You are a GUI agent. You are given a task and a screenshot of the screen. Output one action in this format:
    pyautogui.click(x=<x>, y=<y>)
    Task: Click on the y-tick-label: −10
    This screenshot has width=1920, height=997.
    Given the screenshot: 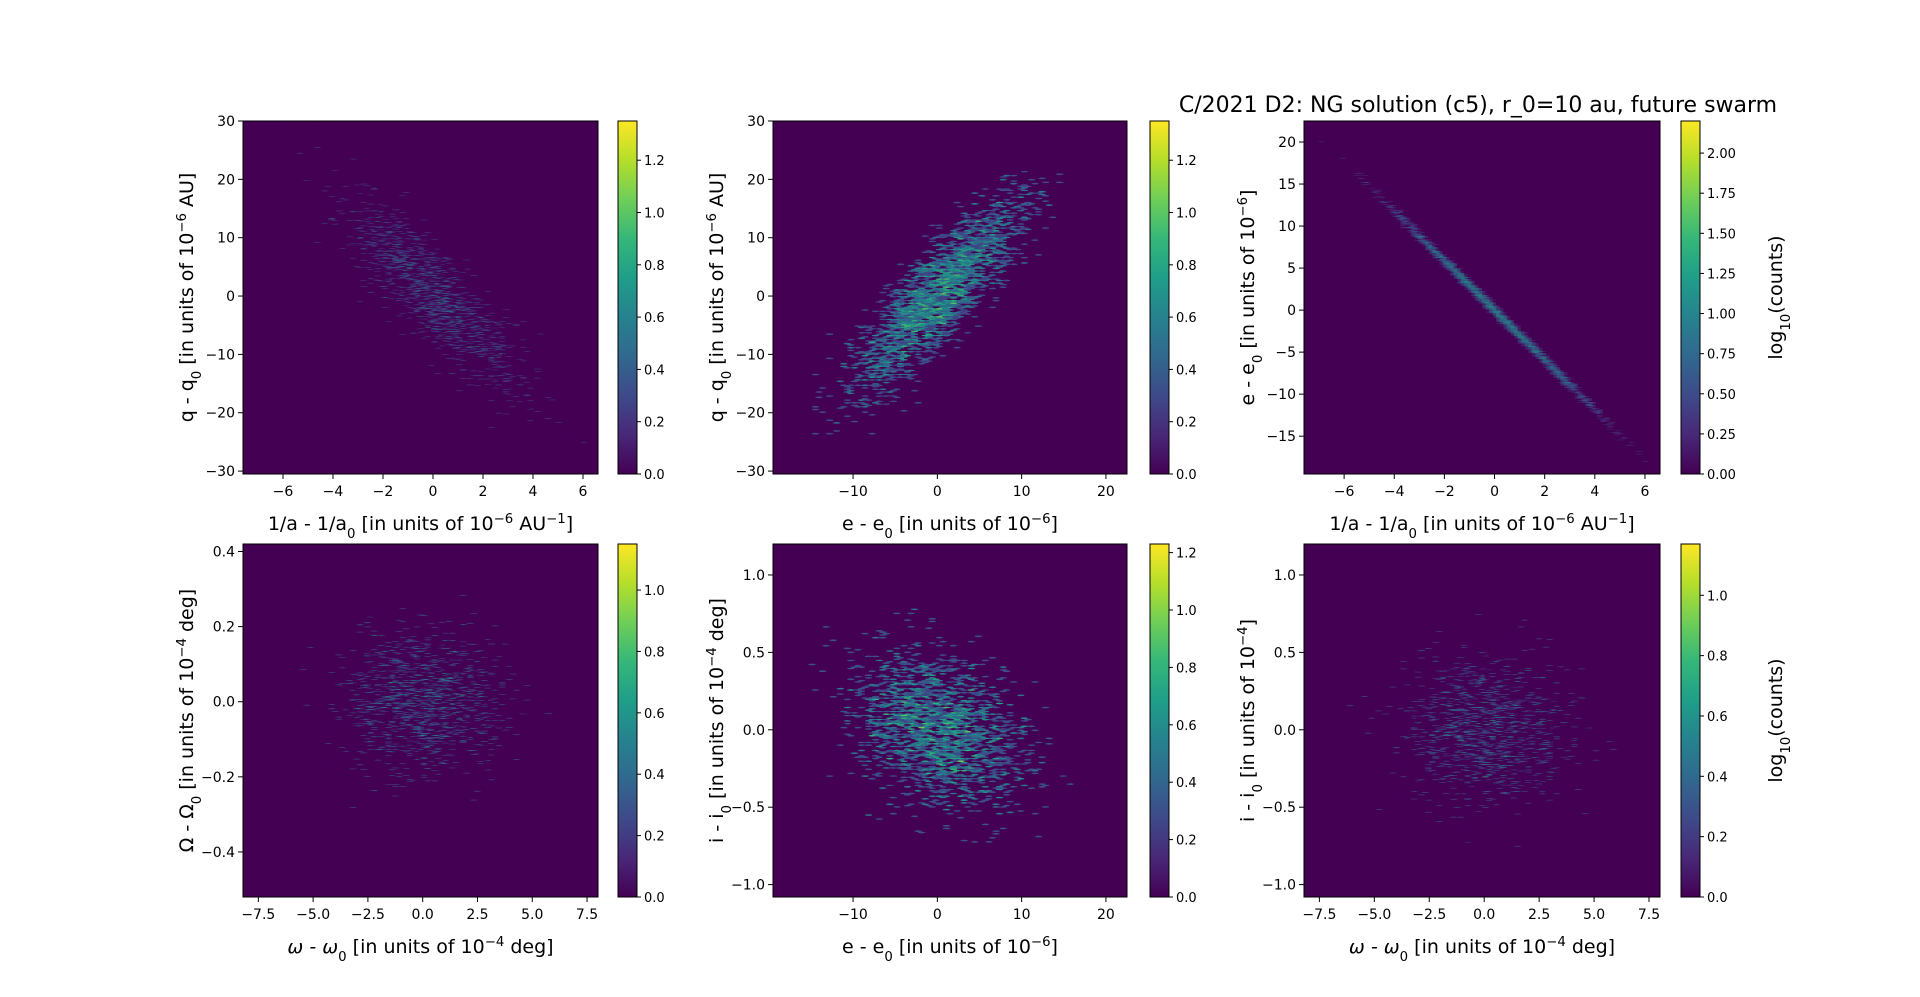 What is the action you would take?
    pyautogui.click(x=220, y=355)
    